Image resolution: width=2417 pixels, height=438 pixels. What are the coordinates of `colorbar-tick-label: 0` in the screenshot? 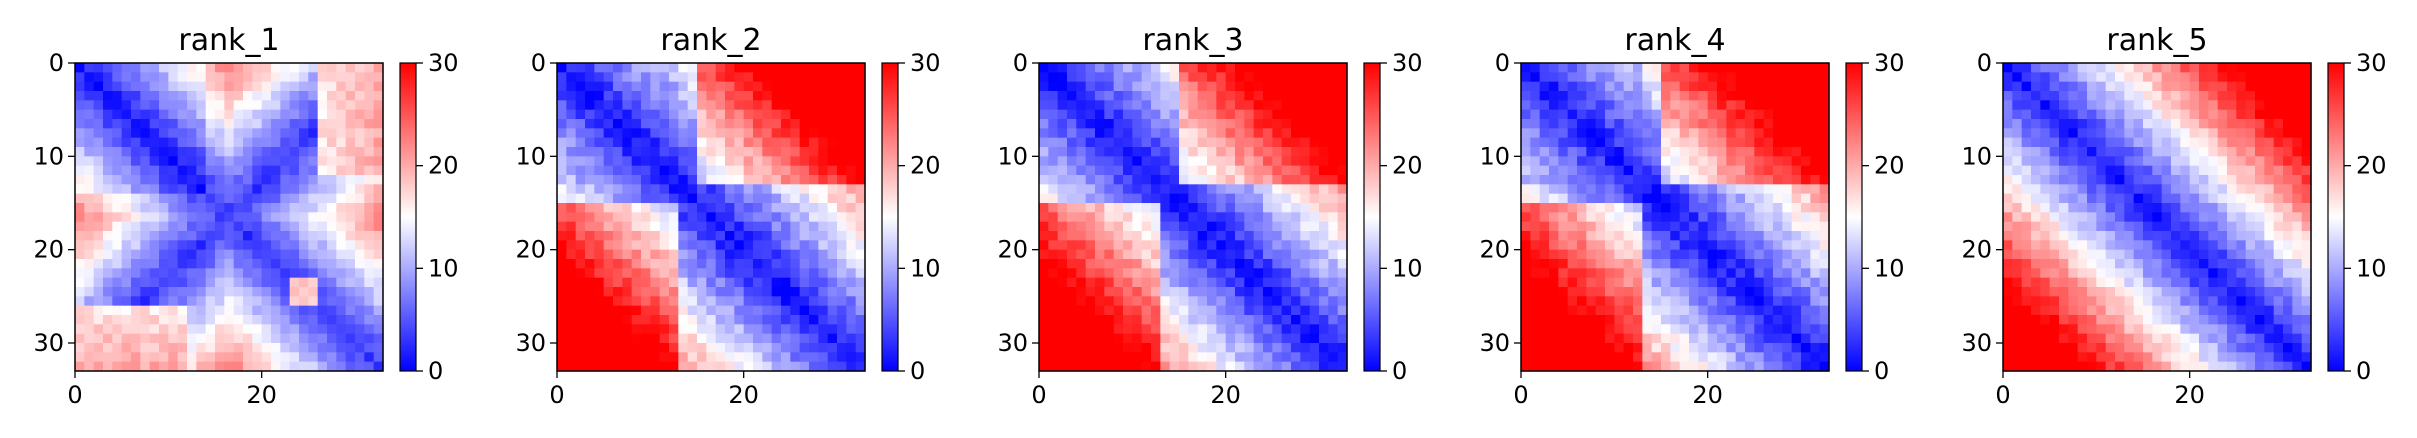 It's located at (917, 371).